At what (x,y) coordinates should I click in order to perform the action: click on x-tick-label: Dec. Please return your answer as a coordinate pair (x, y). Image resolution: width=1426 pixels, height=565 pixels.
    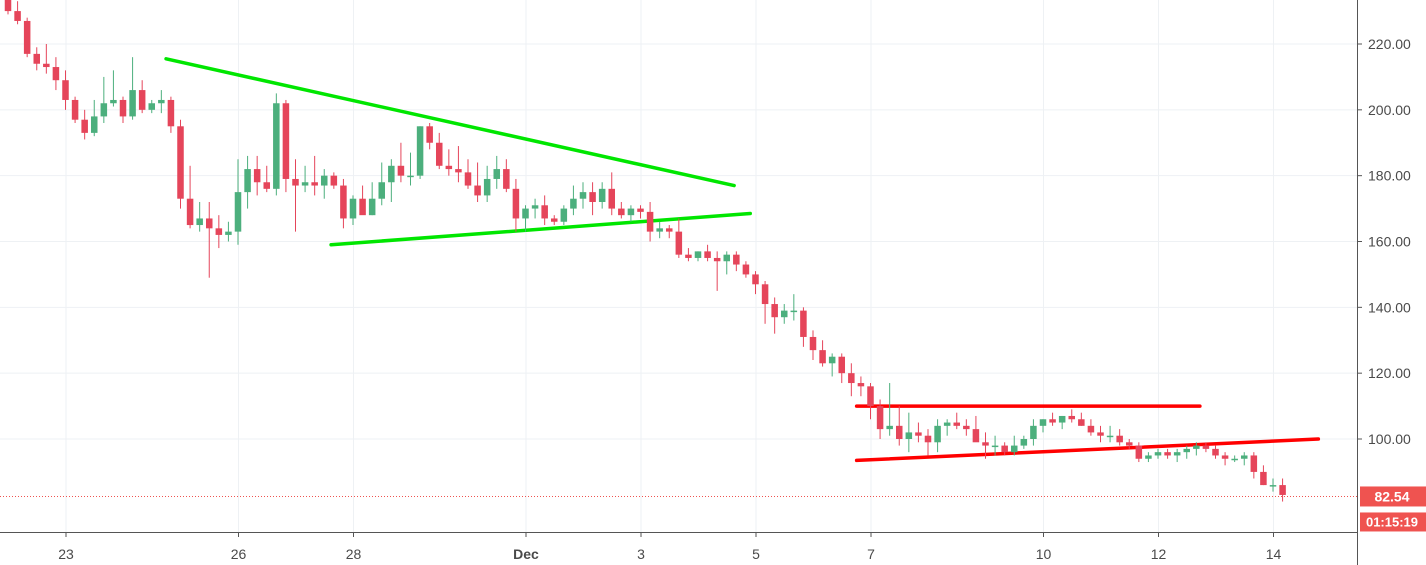
    Looking at the image, I should click on (526, 554).